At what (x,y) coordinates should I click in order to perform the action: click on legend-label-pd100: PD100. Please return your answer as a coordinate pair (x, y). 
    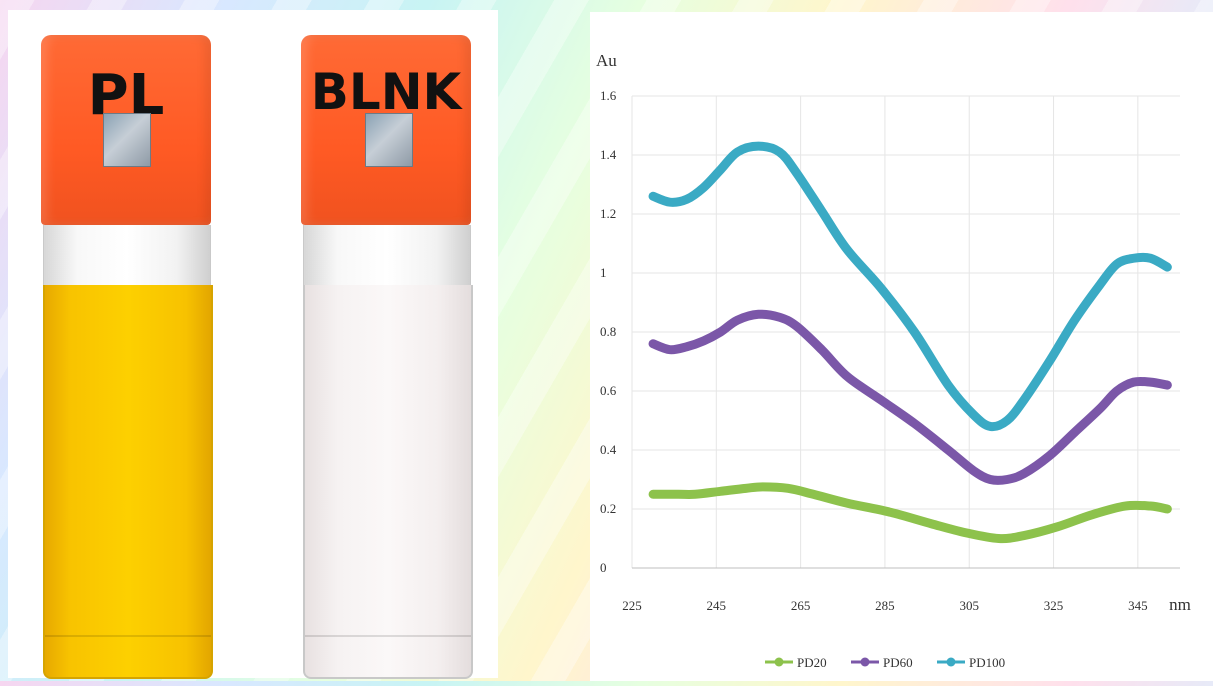
    Looking at the image, I should click on (987, 662).